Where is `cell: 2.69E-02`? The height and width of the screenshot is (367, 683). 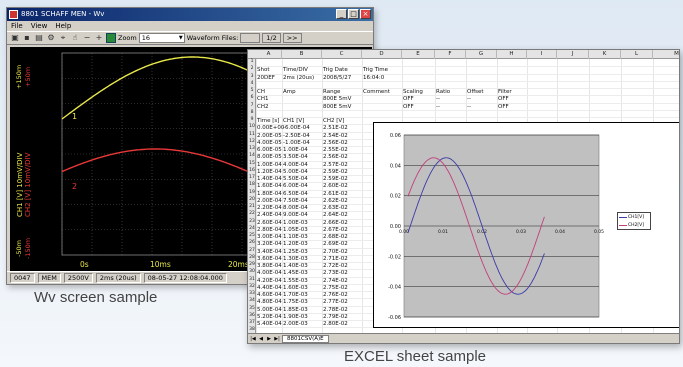 cell: 2.69E-02 is located at coordinates (335, 244).